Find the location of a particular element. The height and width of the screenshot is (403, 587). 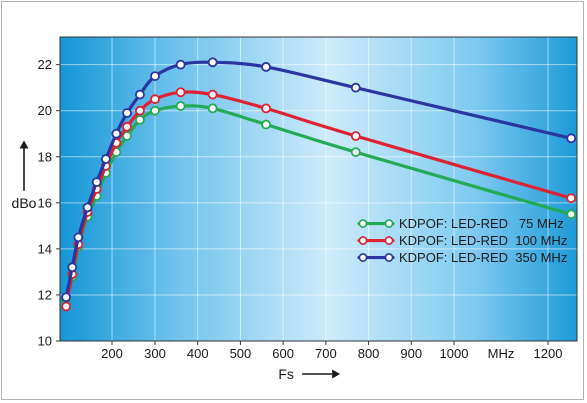

x-tick-label: 300 is located at coordinates (155, 353).